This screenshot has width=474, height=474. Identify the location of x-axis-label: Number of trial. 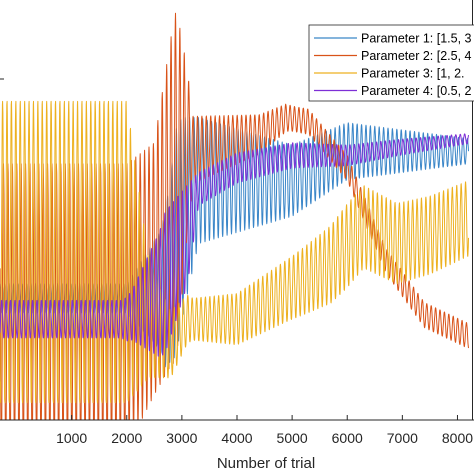
(266, 463).